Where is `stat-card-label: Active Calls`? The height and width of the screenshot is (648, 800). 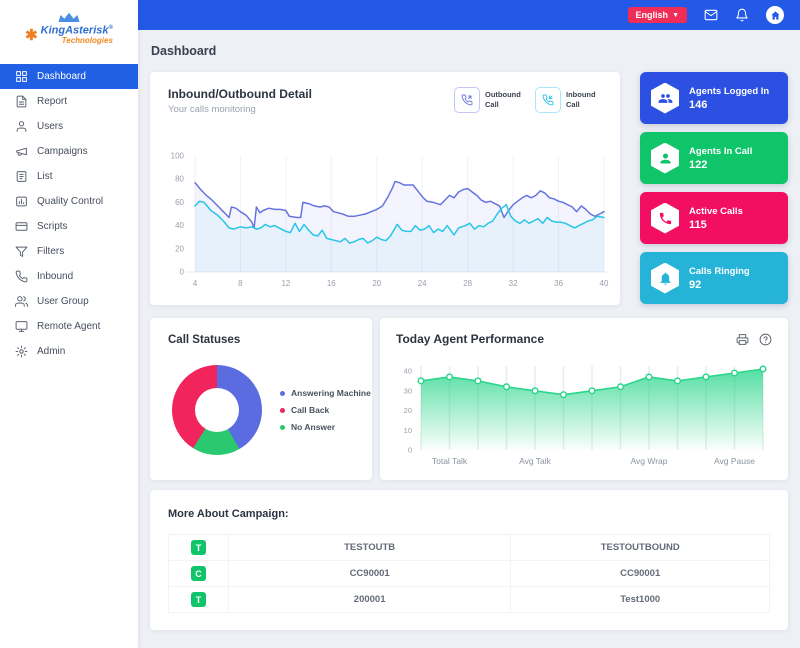 stat-card-label: Active Calls is located at coordinates (716, 211).